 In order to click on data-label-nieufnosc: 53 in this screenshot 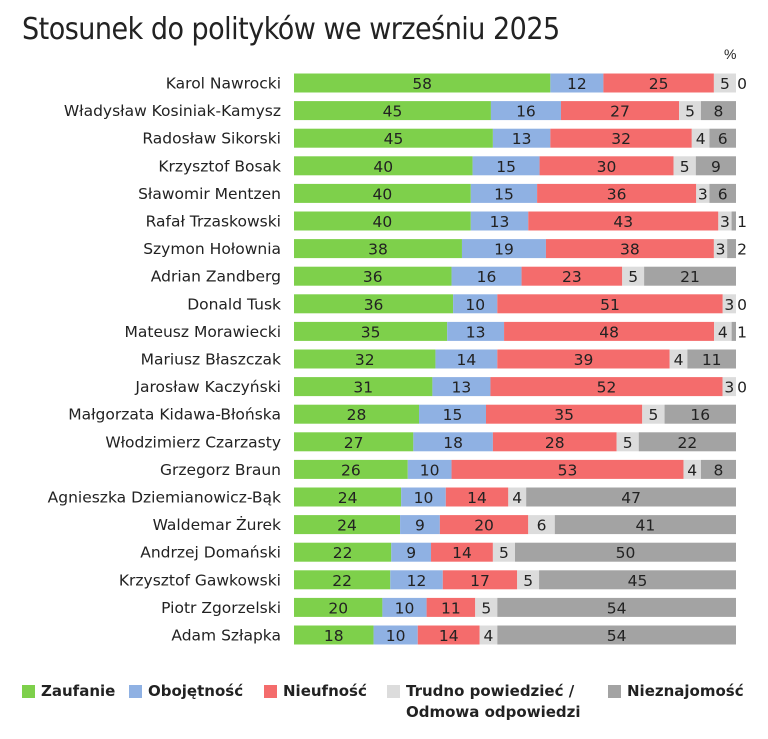, I will do `click(568, 470)`.